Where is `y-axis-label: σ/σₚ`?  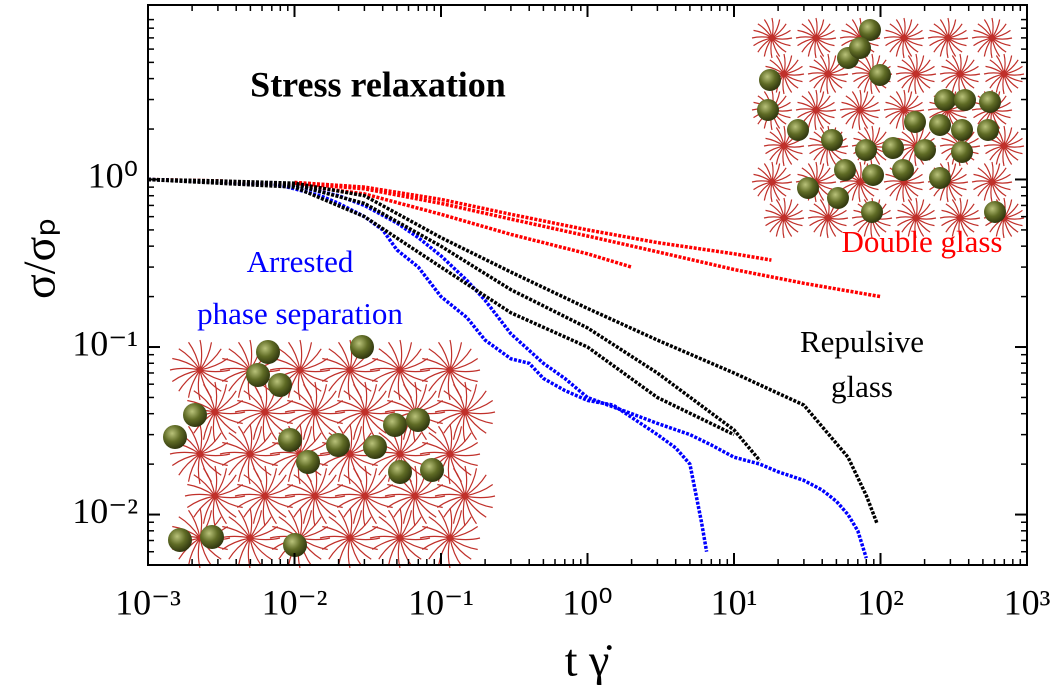 y-axis-label: σ/σₚ is located at coordinates (39, 258).